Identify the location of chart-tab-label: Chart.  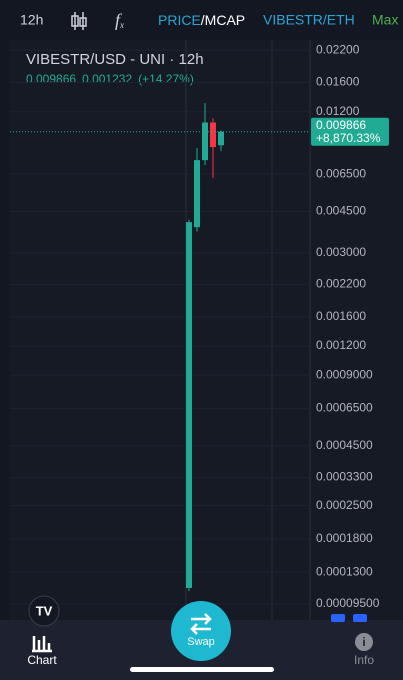
(42, 660).